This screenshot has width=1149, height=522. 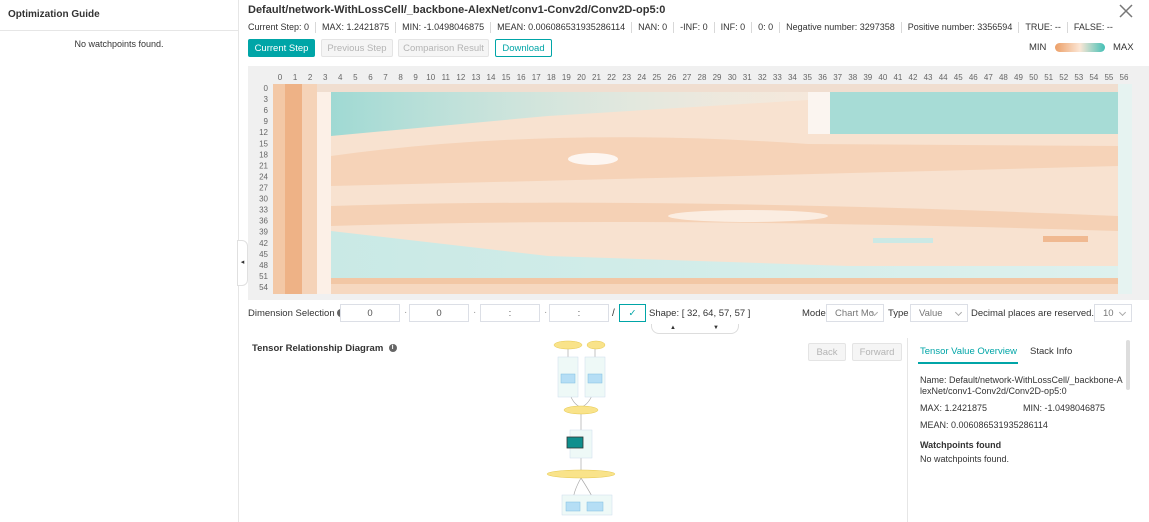 What do you see at coordinates (291, 313) in the screenshot?
I see `dimension-label: Dimension Selection` at bounding box center [291, 313].